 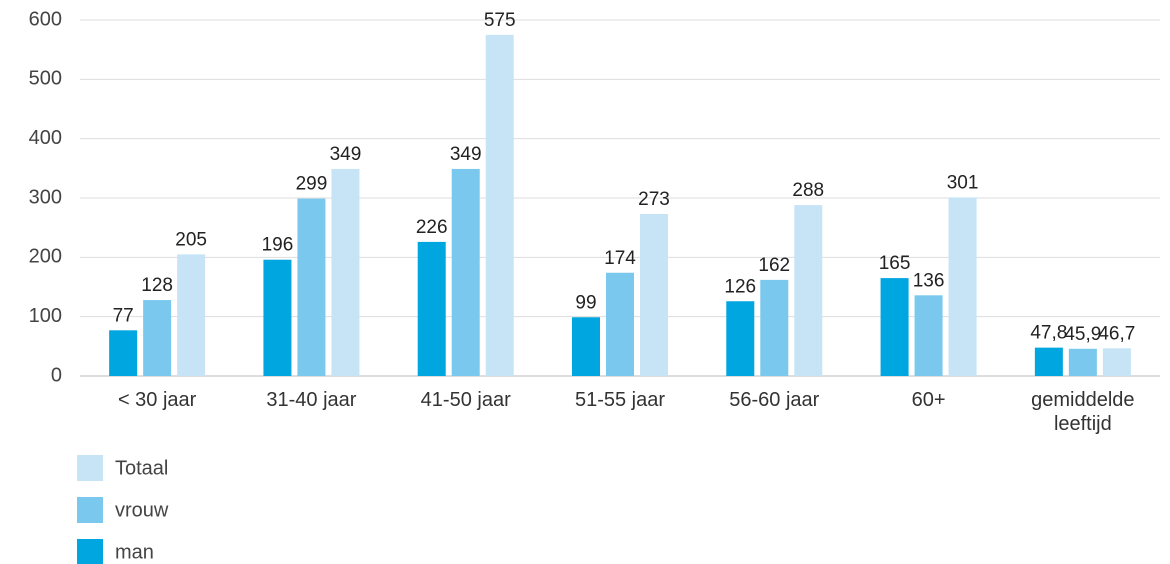 I want to click on data-label: 196, so click(x=278, y=245).